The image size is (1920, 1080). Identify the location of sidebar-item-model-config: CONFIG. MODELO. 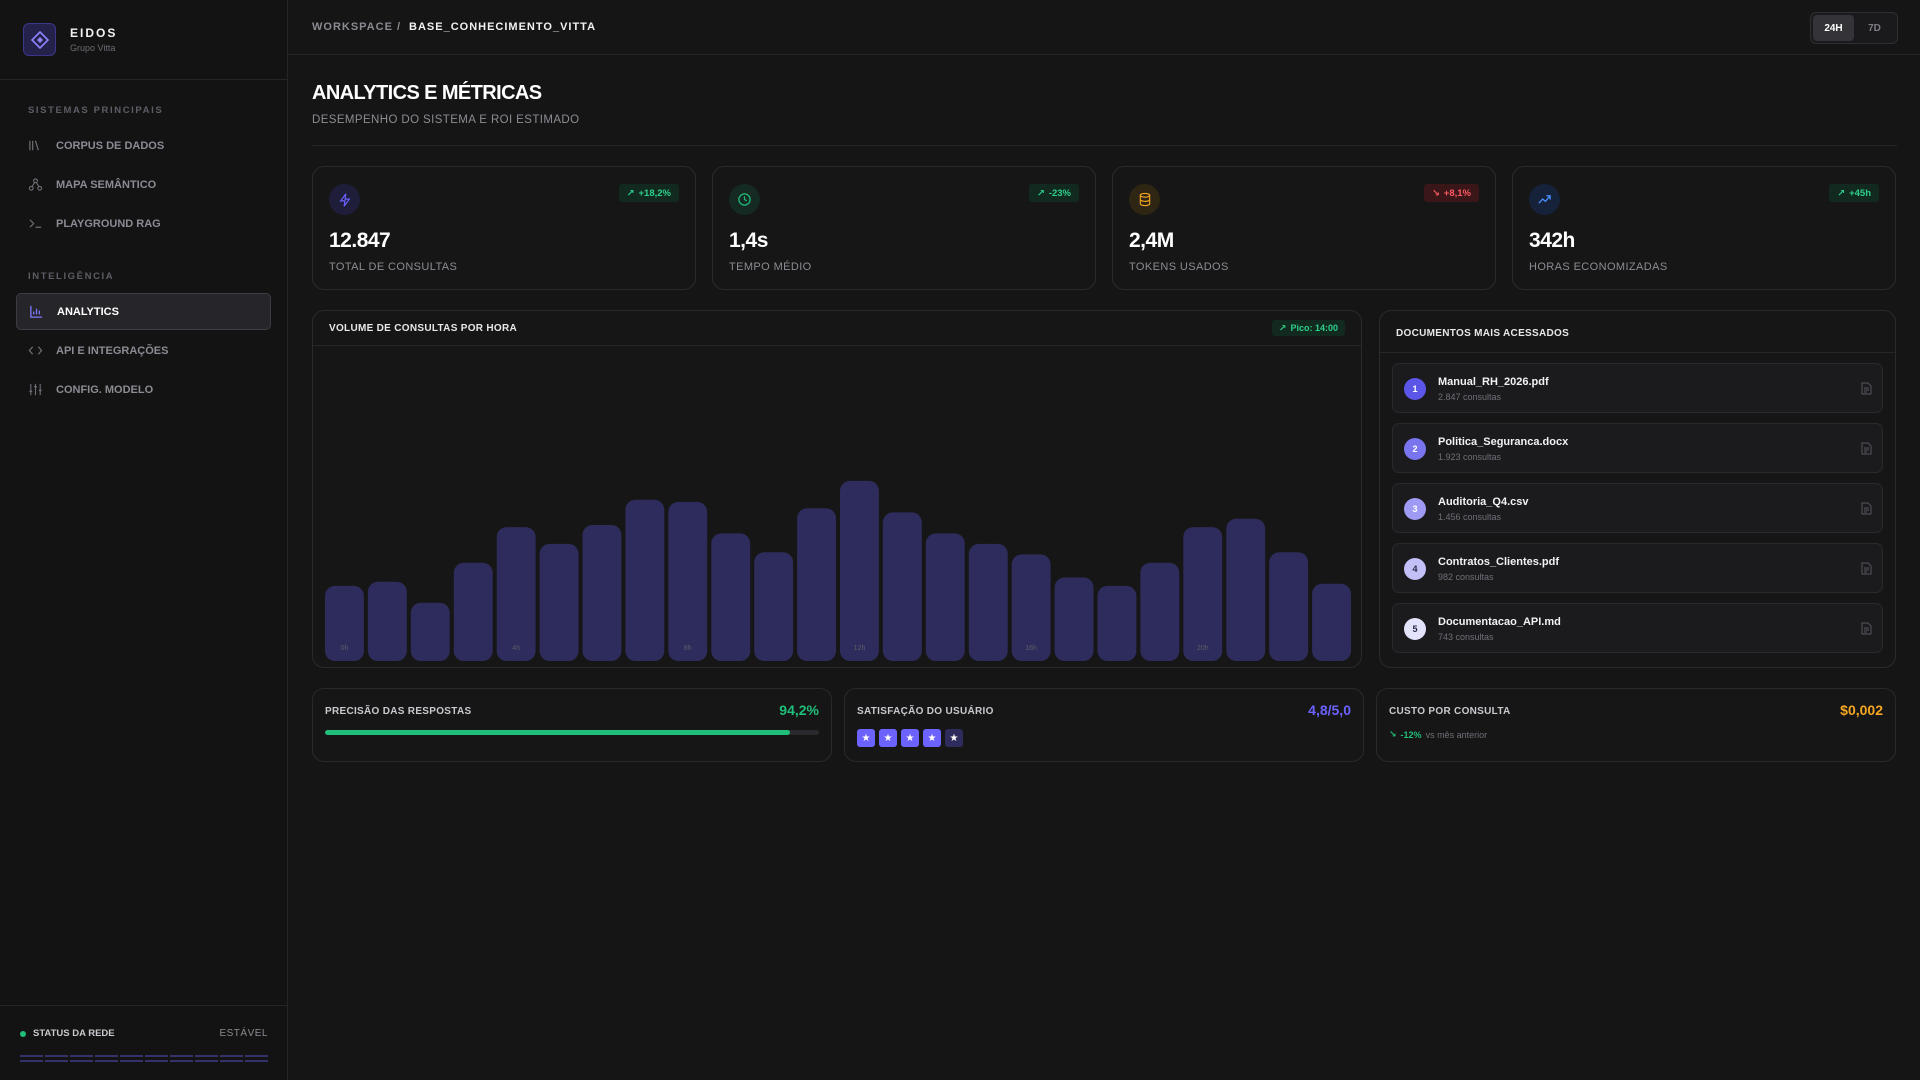
(143, 389).